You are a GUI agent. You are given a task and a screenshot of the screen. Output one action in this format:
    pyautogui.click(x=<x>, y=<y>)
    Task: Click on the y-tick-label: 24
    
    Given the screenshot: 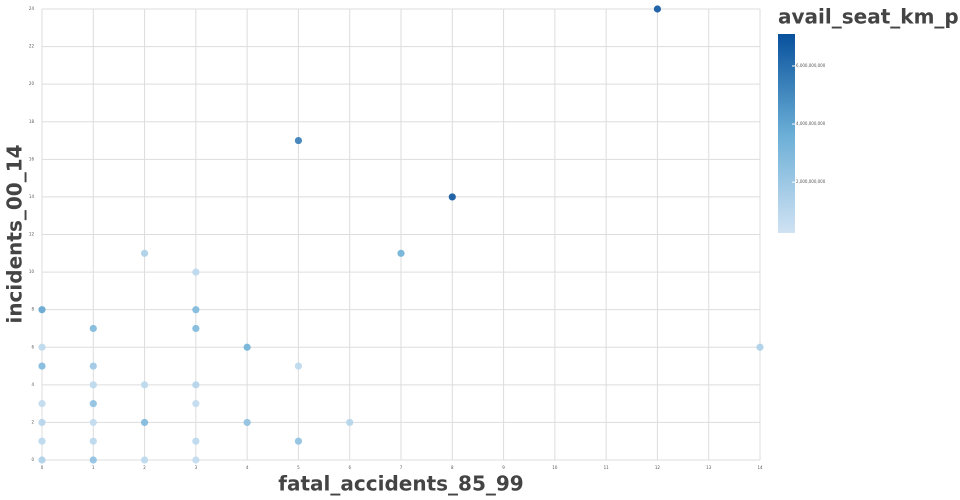 What is the action you would take?
    pyautogui.click(x=32, y=8)
    